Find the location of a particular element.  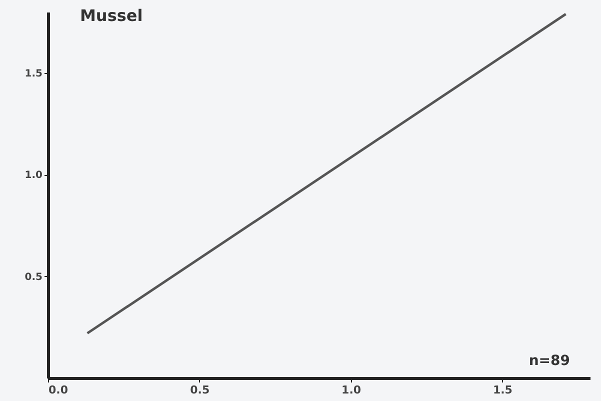

chart-title: Mussel is located at coordinates (111, 15).